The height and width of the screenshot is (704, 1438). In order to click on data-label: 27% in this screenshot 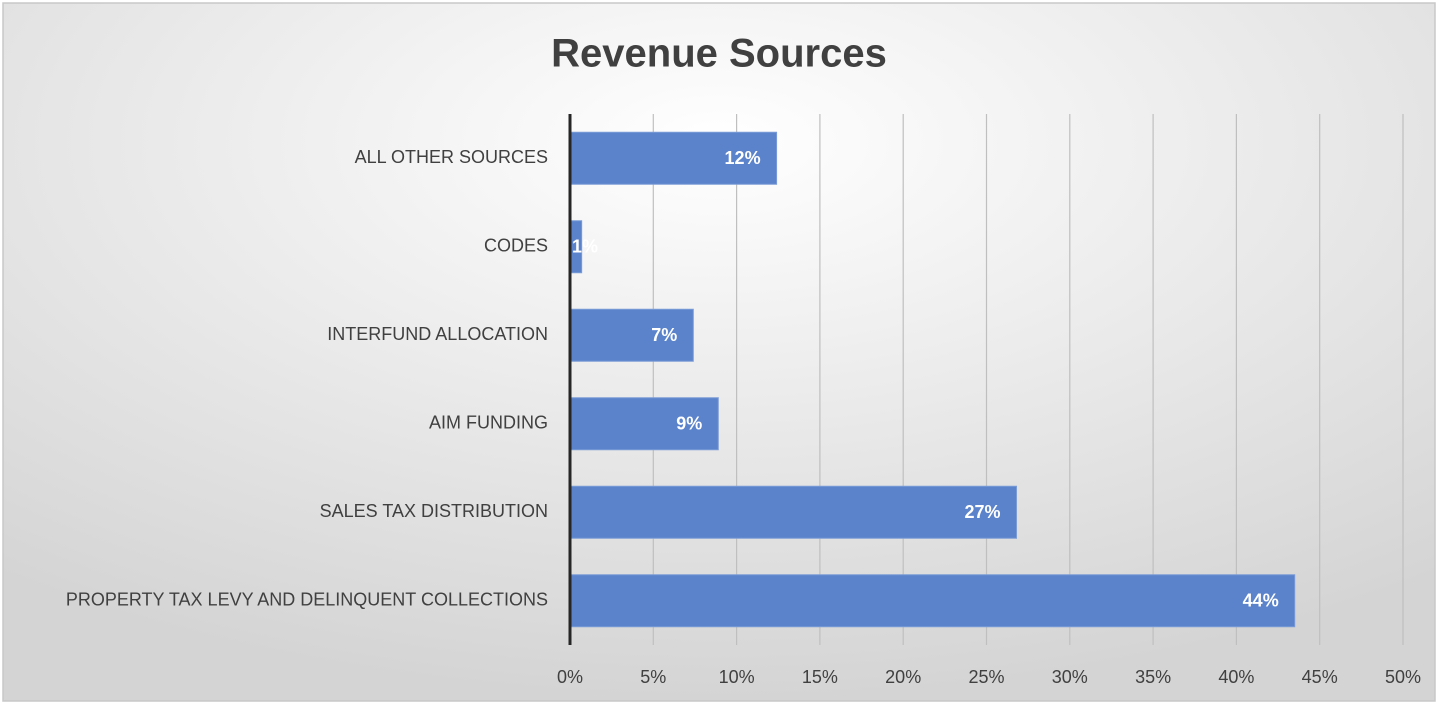, I will do `click(982, 512)`.